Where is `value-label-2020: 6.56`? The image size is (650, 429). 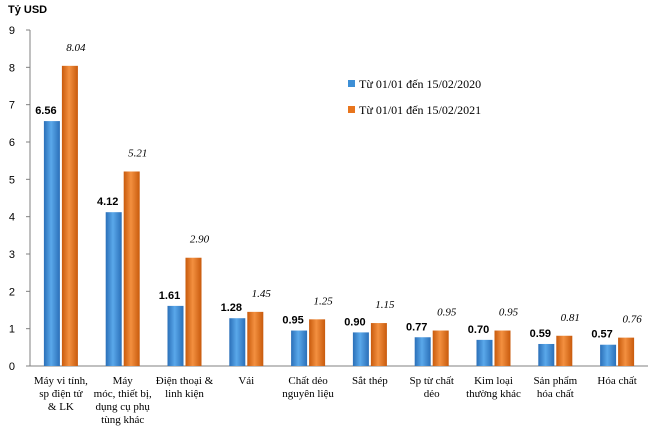
value-label-2020: 6.56 is located at coordinates (45, 111).